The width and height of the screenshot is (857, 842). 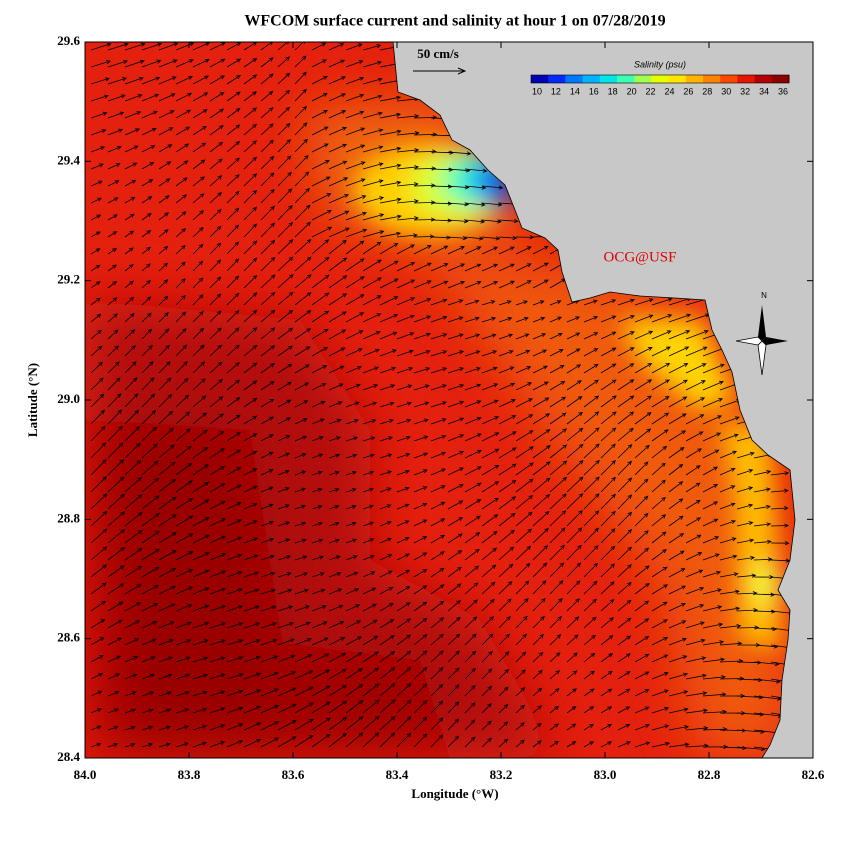 What do you see at coordinates (85, 774) in the screenshot?
I see `x-tick-label: 84.0` at bounding box center [85, 774].